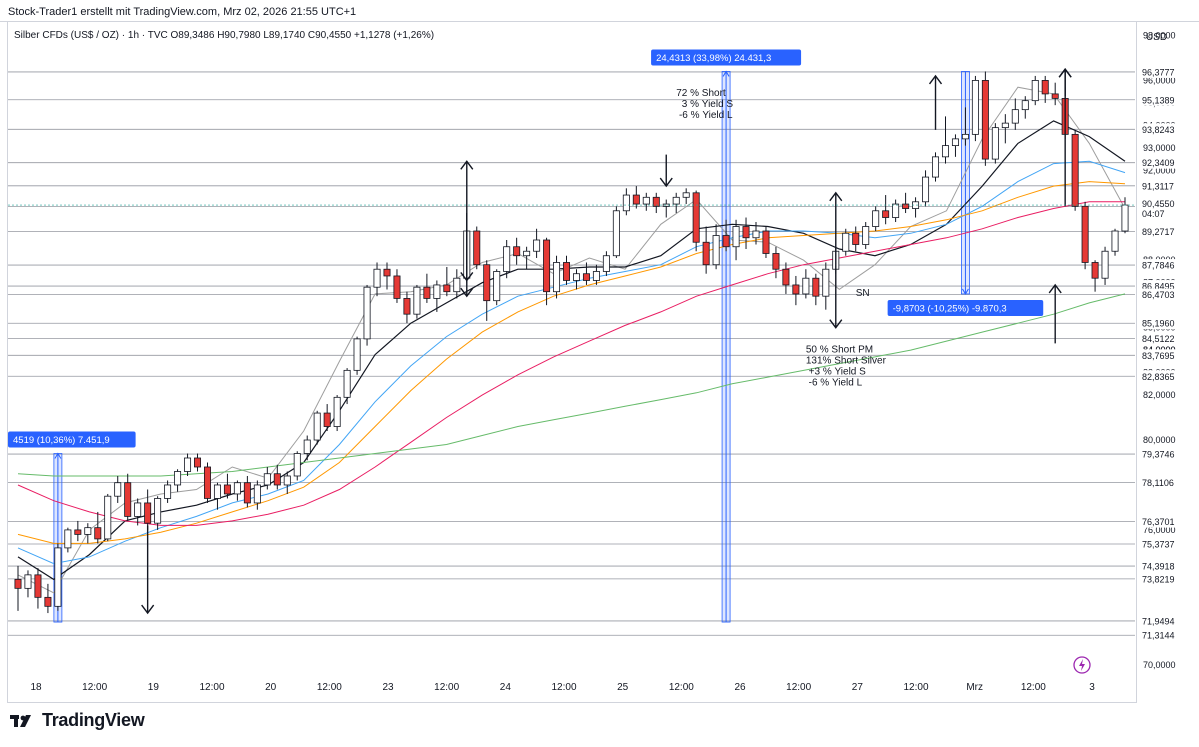 The image size is (1199, 747). What do you see at coordinates (740, 687) in the screenshot?
I see `time-axis-label: 26` at bounding box center [740, 687].